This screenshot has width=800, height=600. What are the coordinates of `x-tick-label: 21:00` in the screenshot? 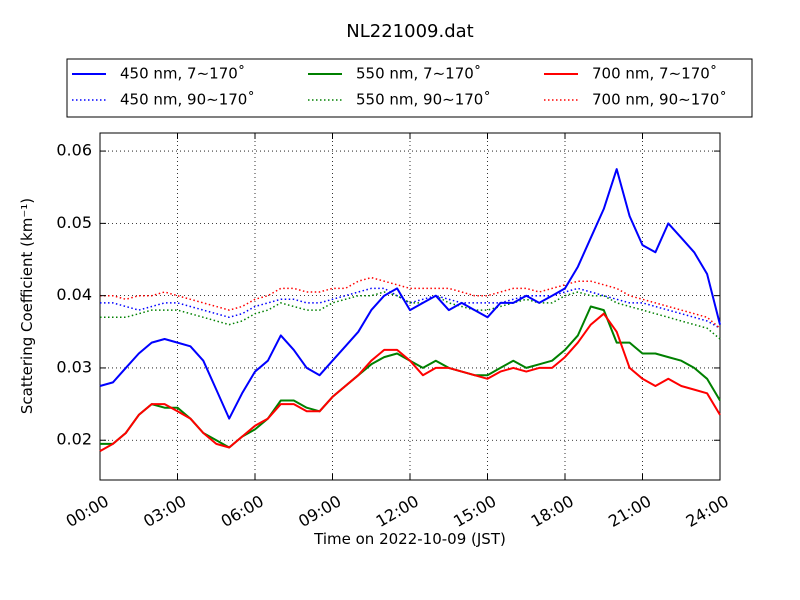 It's located at (629, 511).